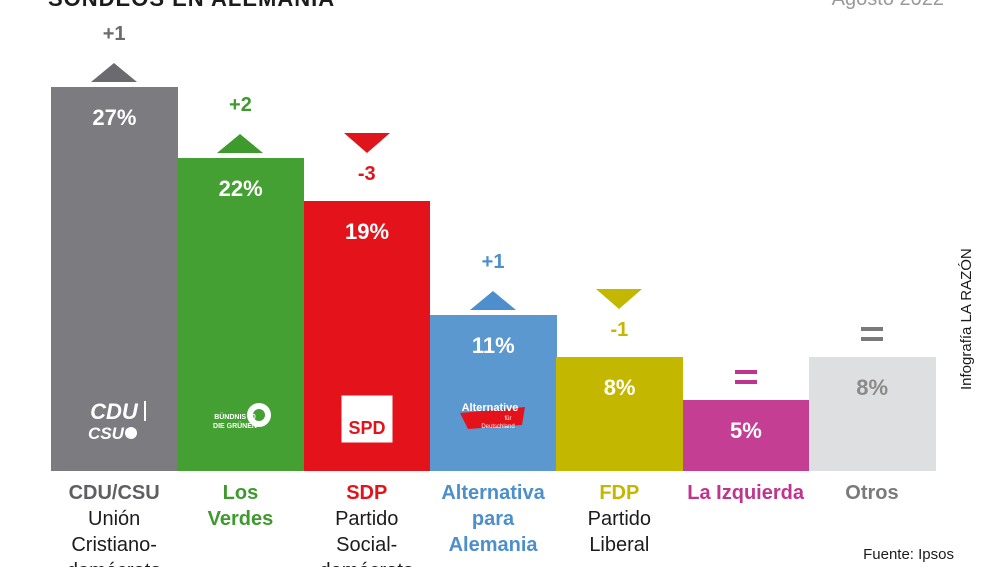  Describe the element at coordinates (966, 319) in the screenshot. I see `credit-label: Infografía LA RAZÓN` at that location.